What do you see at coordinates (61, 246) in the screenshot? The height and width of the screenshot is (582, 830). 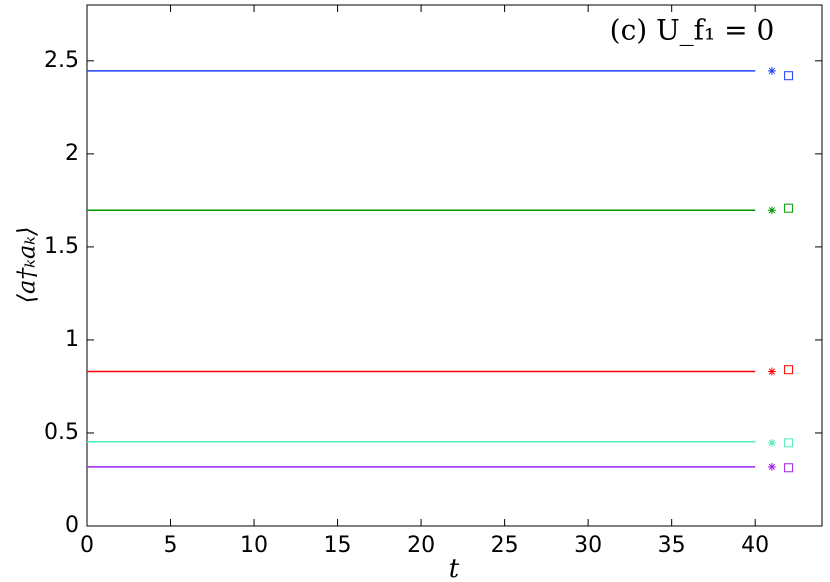 I see `y-tick-label: 1.5` at bounding box center [61, 246].